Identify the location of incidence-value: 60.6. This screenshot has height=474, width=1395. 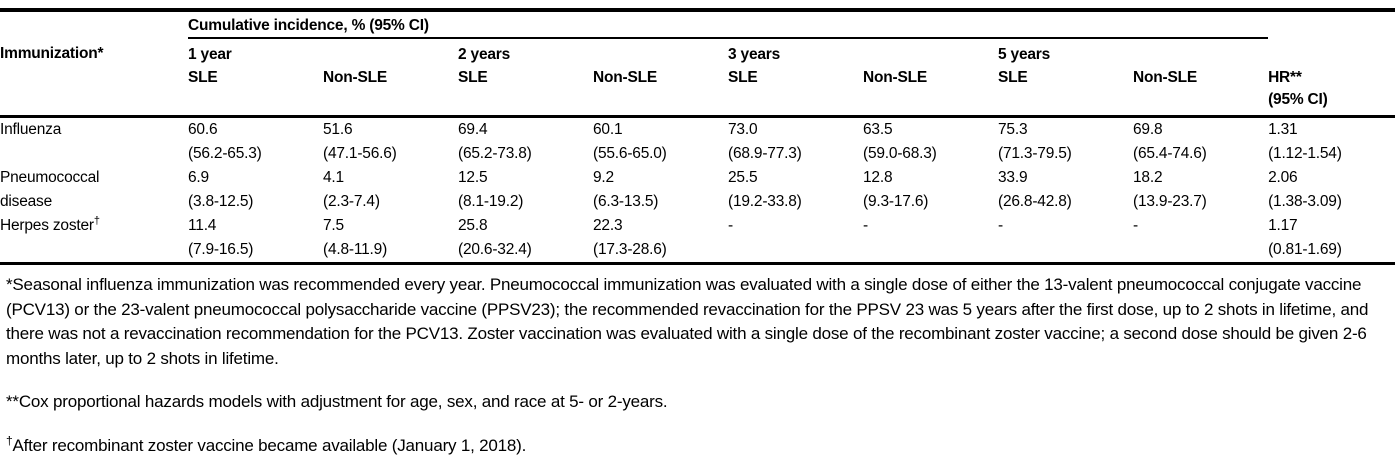
(203, 129).